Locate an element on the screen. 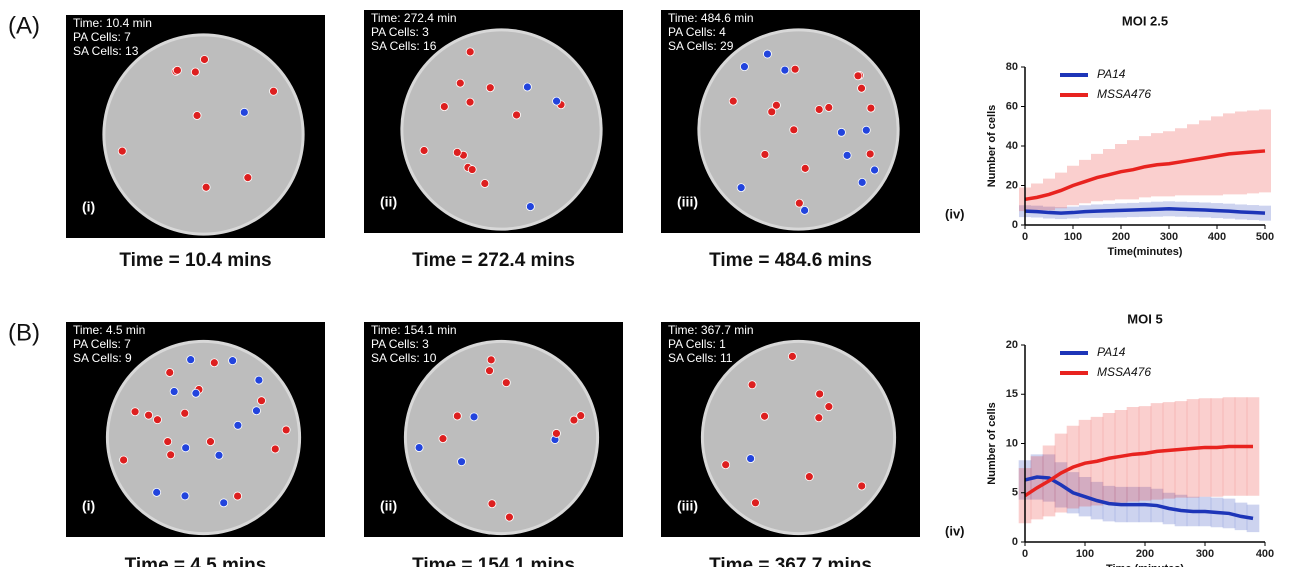  x-tick-label: 500 is located at coordinates (1265, 237).